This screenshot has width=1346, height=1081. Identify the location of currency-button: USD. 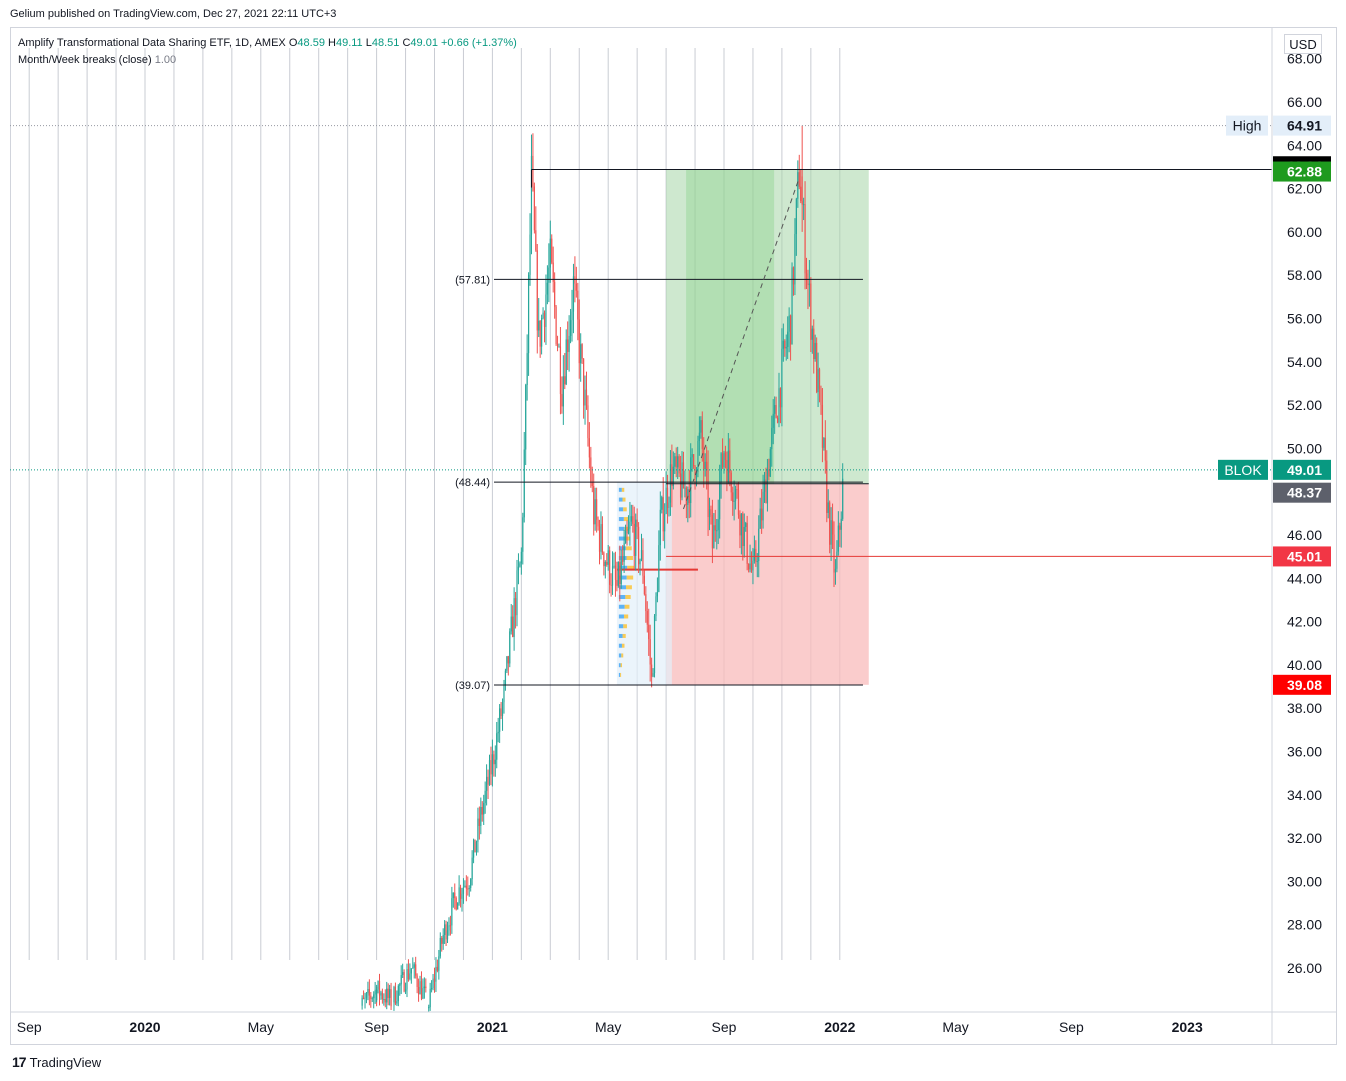
(1303, 44).